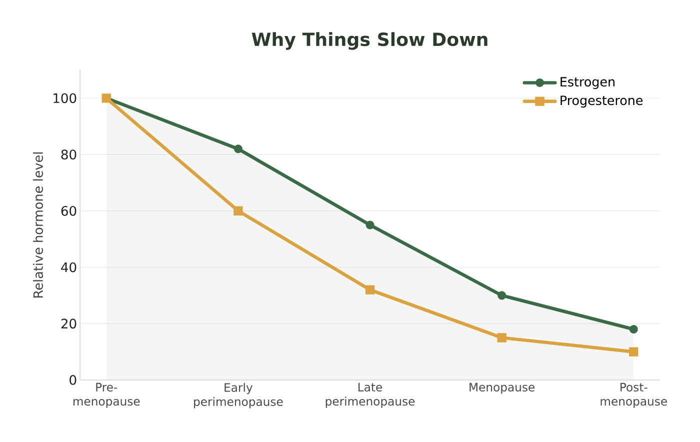 The width and height of the screenshot is (700, 442). What do you see at coordinates (68, 323) in the screenshot?
I see `y-tick-label: 20` at bounding box center [68, 323].